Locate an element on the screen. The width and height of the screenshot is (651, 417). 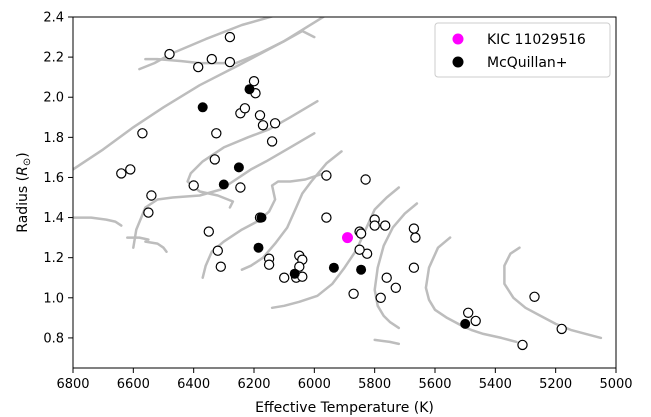
legend-marker-mcquillan is located at coordinates (458, 62).